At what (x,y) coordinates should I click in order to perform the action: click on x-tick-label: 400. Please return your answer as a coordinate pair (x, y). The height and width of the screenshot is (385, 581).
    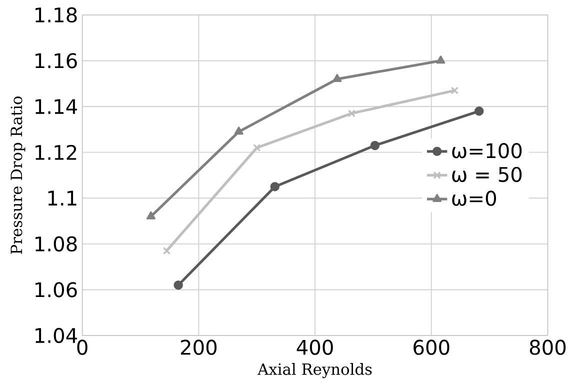
    Looking at the image, I should click on (314, 347).